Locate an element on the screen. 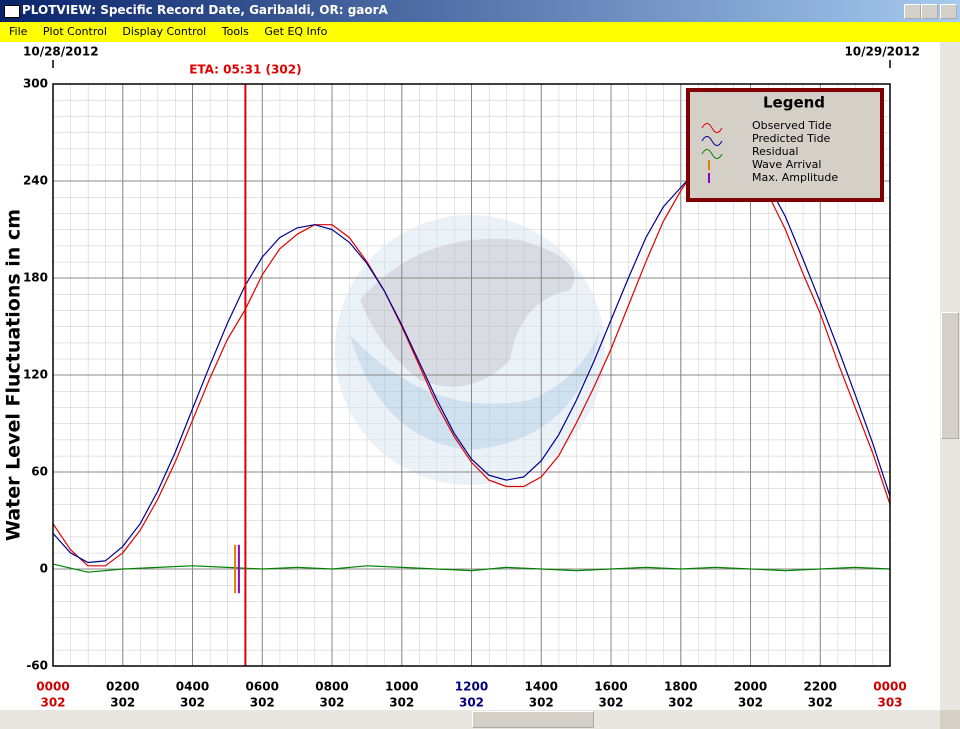  y-tick-label: -60 is located at coordinates (37, 666).